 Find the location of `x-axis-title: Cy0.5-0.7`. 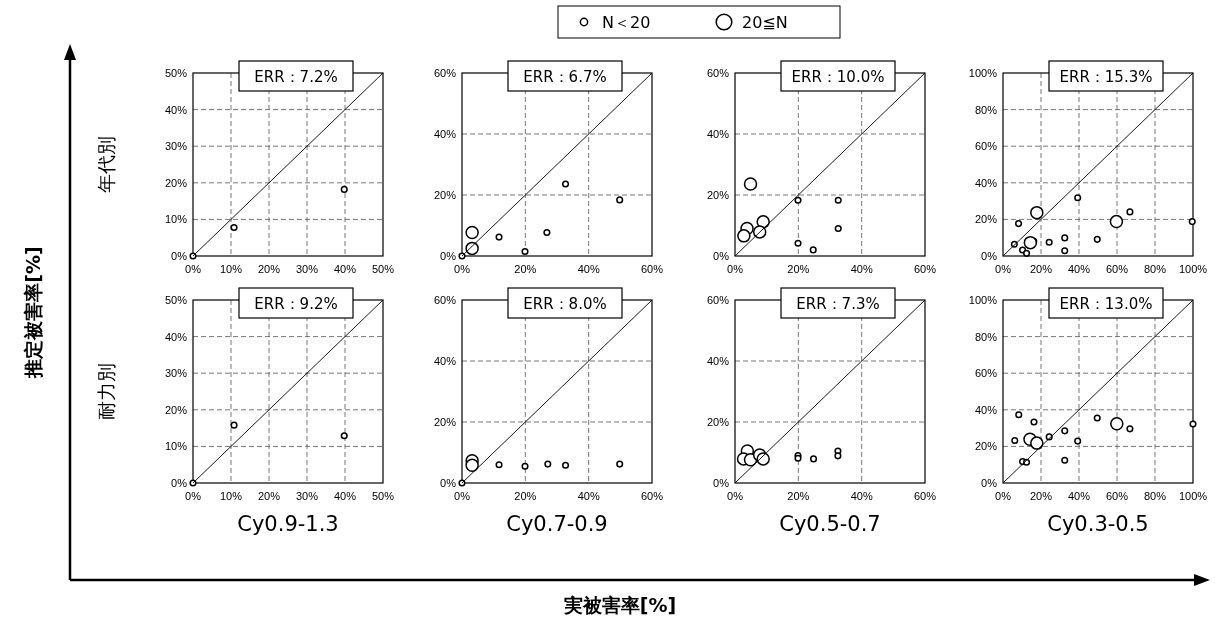

x-axis-title: Cy0.5-0.7 is located at coordinates (830, 524).